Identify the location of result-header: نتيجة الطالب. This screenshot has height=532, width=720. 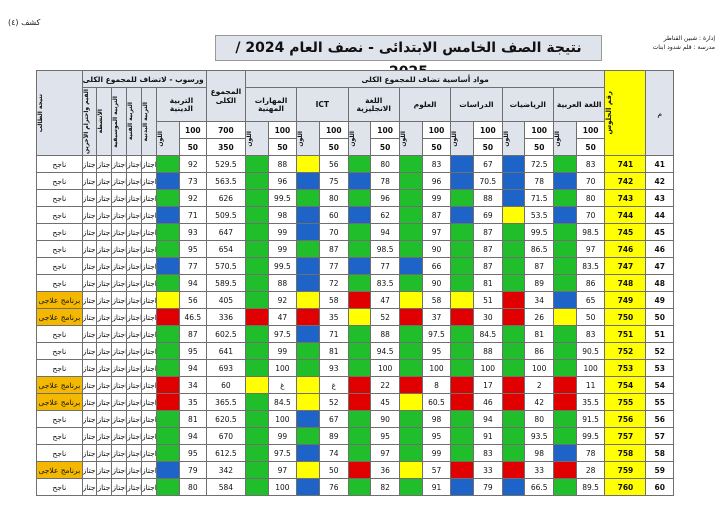
(59, 113).